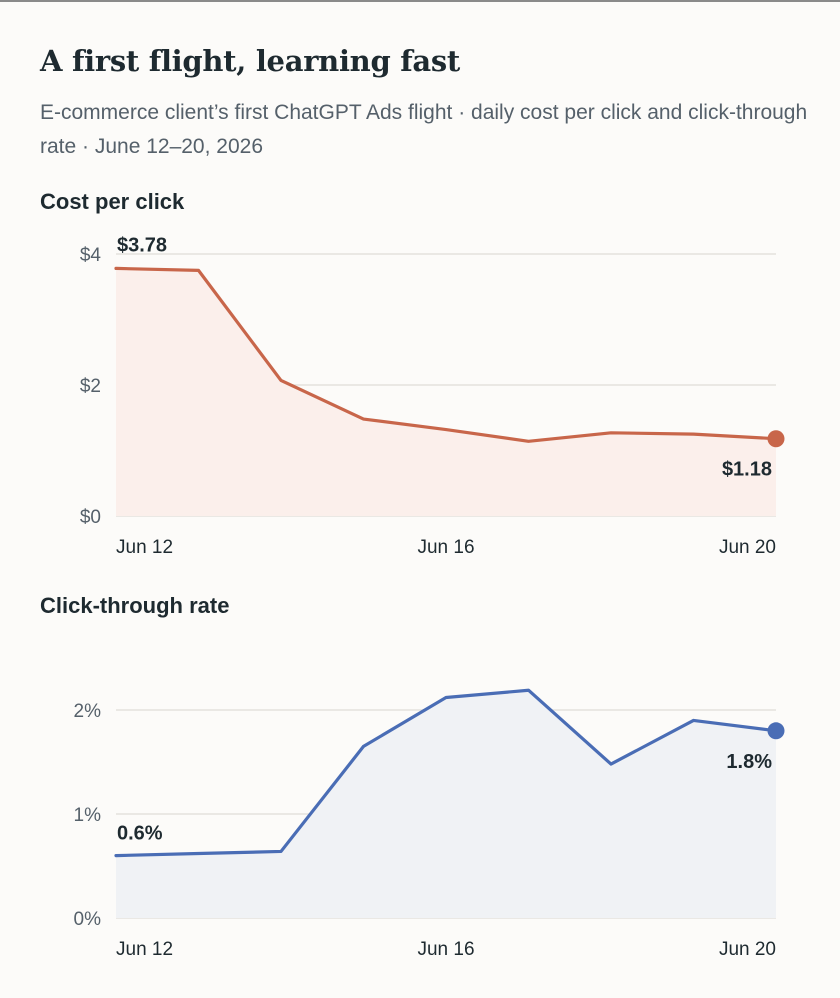  What do you see at coordinates (88, 815) in the screenshot?
I see `ctr-y-tick-label: 1%` at bounding box center [88, 815].